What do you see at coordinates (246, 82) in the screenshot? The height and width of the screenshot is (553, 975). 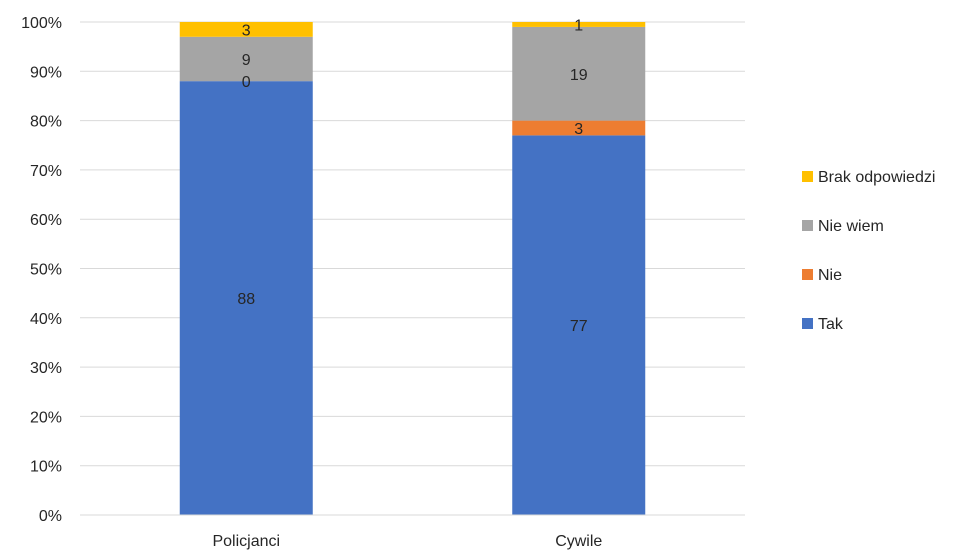 I see `data-label: 0` at bounding box center [246, 82].